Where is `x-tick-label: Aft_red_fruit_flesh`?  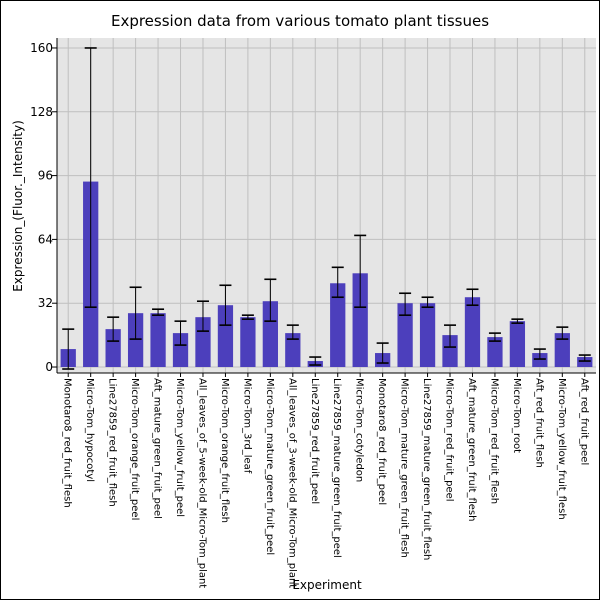 x-tick-label: Aft_red_fruit_flesh is located at coordinates (538, 423).